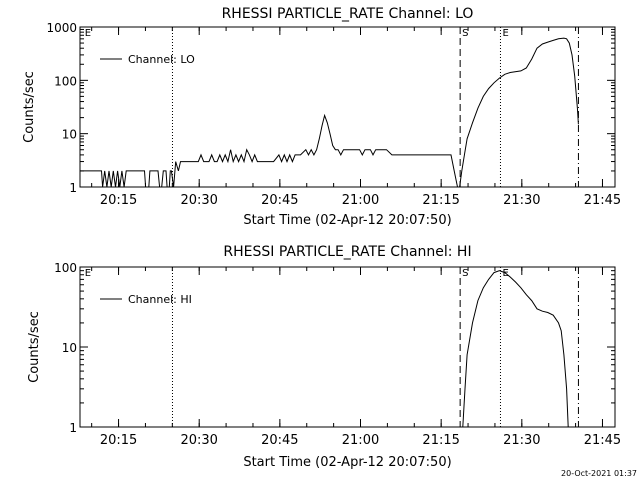 The height and width of the screenshot is (480, 640). Describe the element at coordinates (61, 28) in the screenshot. I see `y-tick-label: 1000` at that location.